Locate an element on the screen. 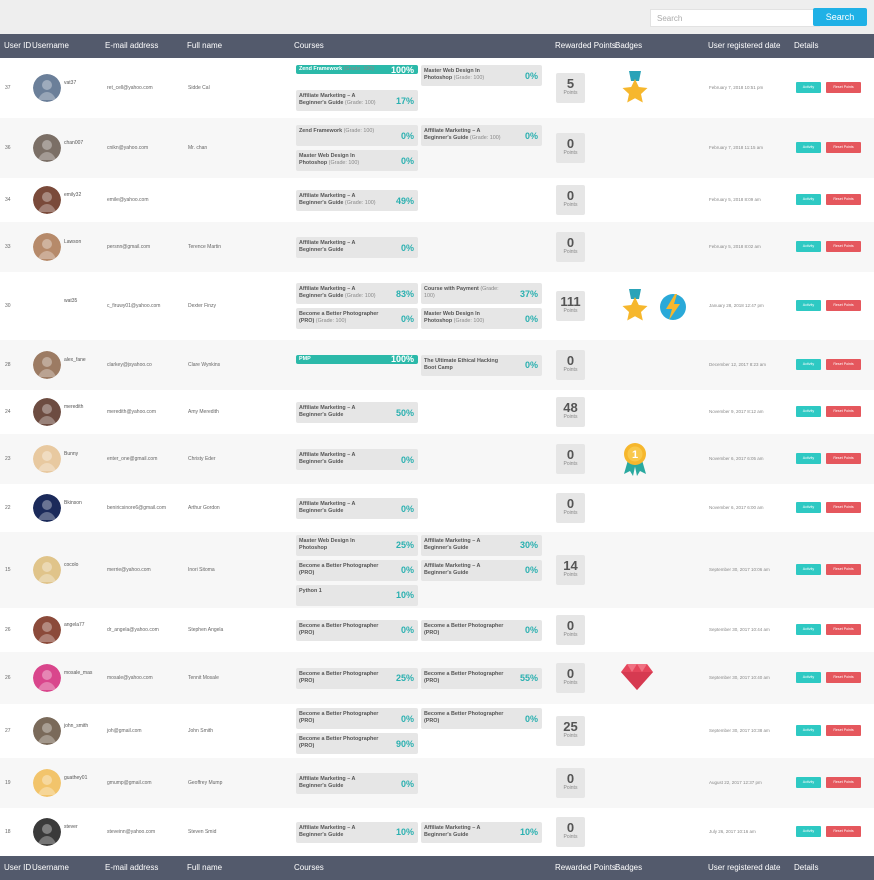  username-link: wat35 is located at coordinates (71, 301).